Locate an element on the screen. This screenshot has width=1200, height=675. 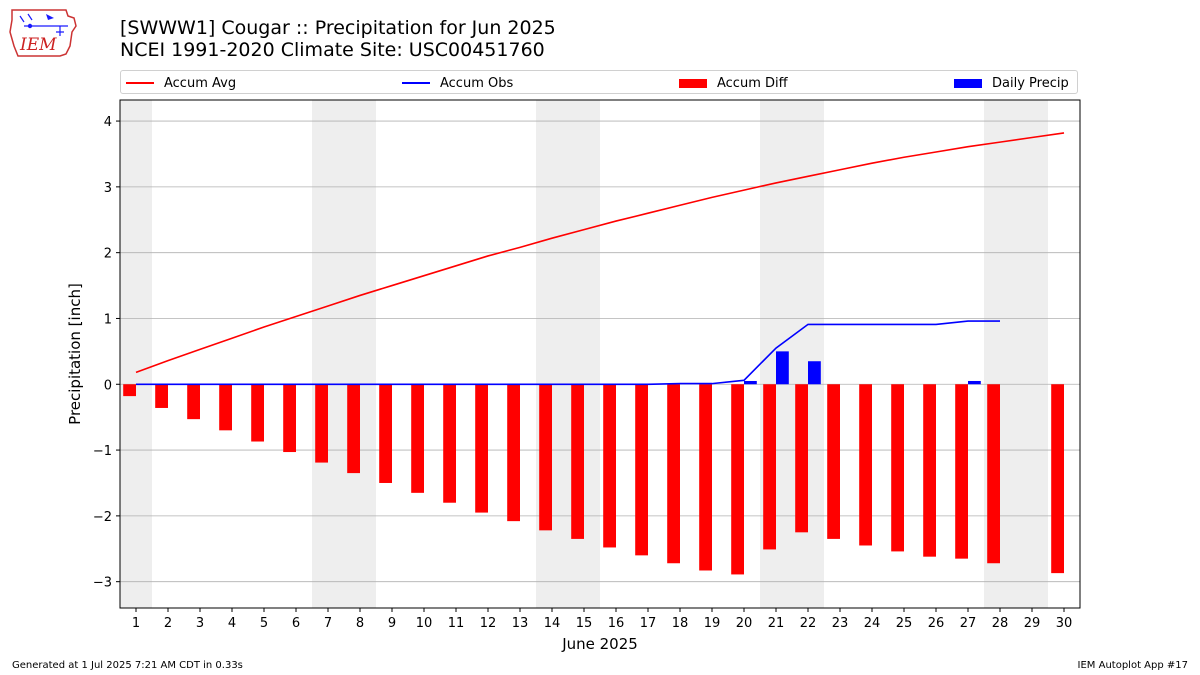
x-tick-label: 14 is located at coordinates (552, 623).